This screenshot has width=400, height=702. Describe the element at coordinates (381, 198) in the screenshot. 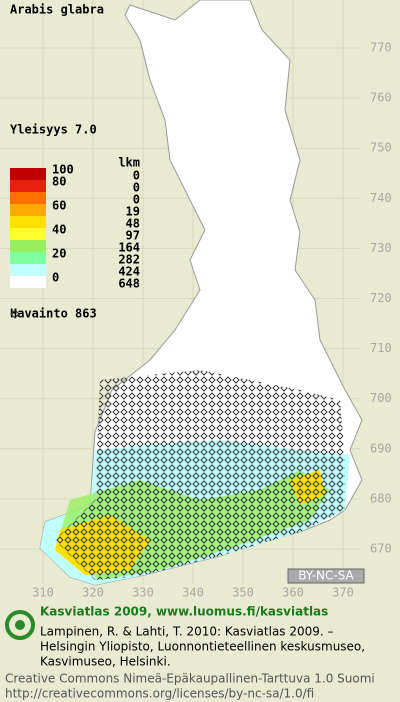

I see `north-label: 740` at that location.